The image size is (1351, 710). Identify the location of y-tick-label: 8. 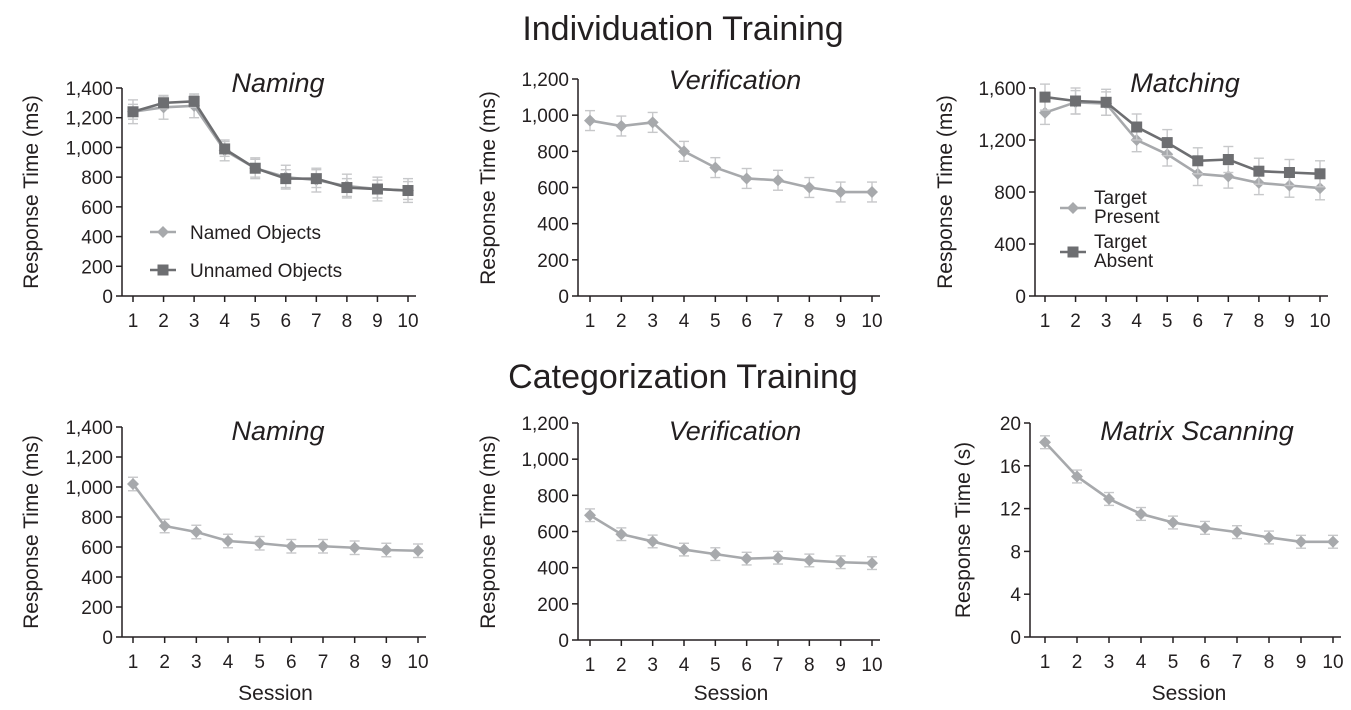
(1015, 552).